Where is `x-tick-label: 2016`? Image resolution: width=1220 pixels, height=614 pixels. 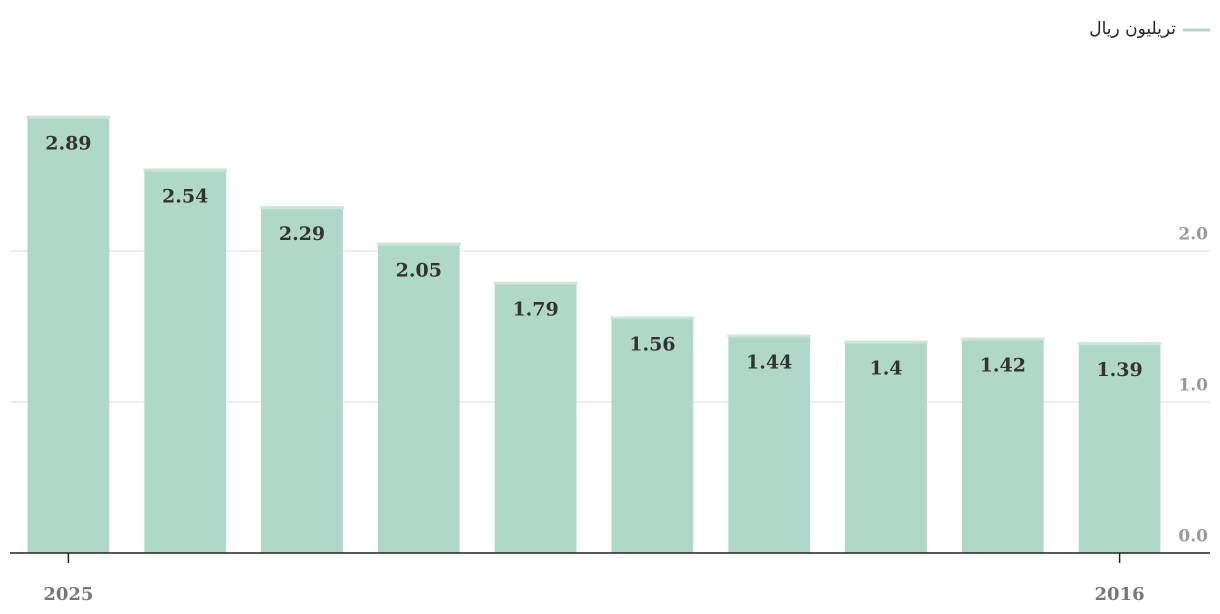 x-tick-label: 2016 is located at coordinates (1120, 594).